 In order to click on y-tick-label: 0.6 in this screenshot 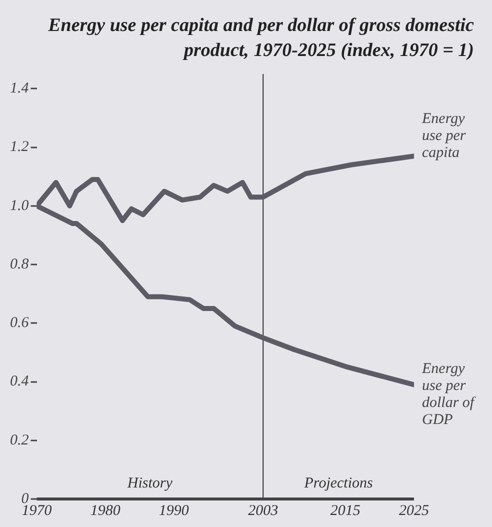, I will do `click(20, 323)`.